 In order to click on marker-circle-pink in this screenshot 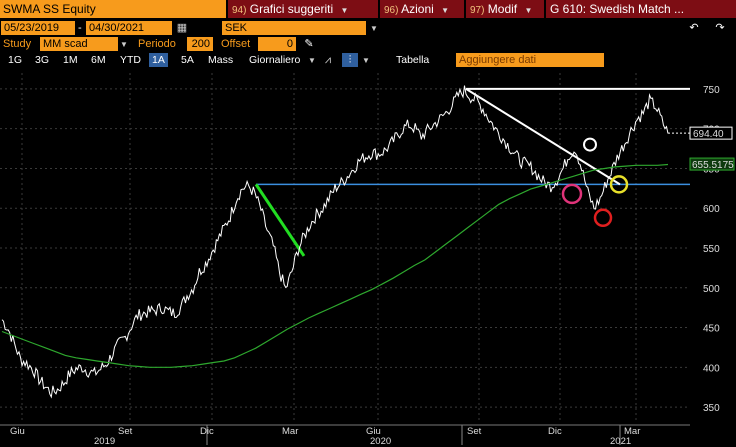, I will do `click(572, 194)`.